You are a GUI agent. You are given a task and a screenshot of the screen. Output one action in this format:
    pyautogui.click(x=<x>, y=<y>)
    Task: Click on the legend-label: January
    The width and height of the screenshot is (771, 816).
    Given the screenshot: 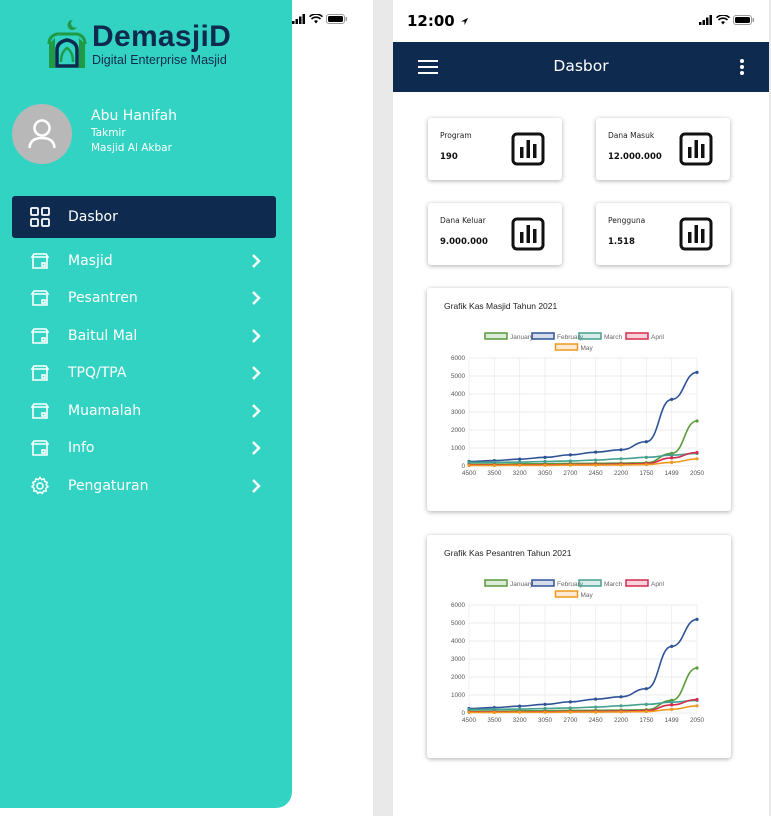 What is the action you would take?
    pyautogui.click(x=522, y=584)
    